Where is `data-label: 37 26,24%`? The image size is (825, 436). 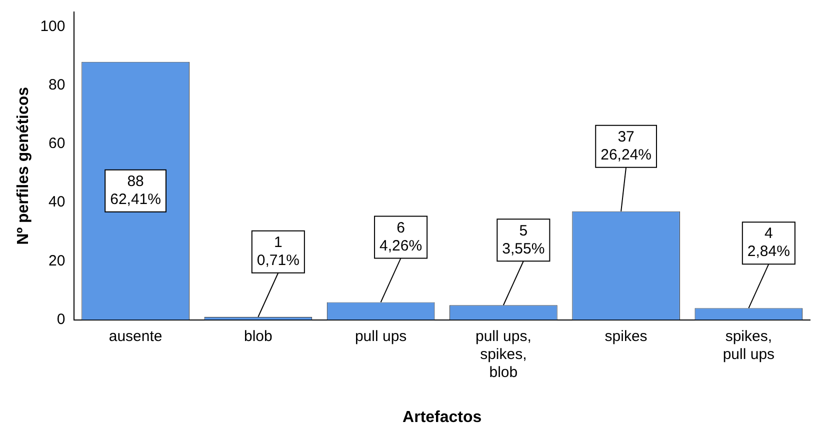 data-label: 37 26,24% is located at coordinates (626, 146).